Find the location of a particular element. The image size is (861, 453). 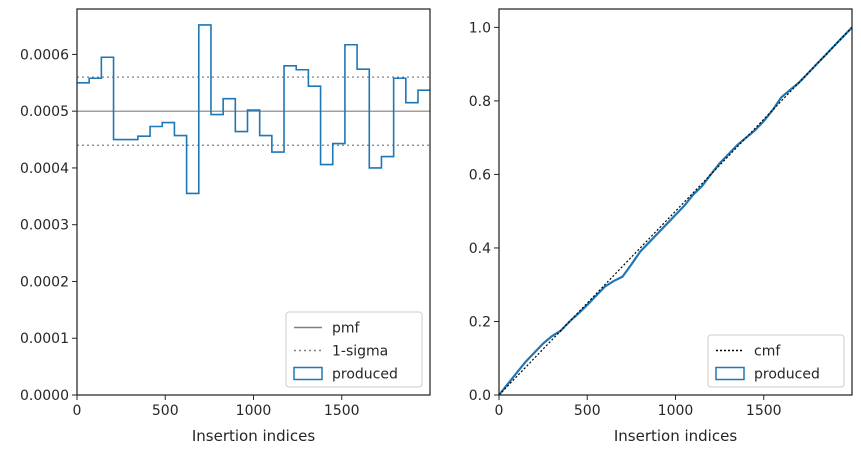

legend: cmf produced is located at coordinates (776, 361).